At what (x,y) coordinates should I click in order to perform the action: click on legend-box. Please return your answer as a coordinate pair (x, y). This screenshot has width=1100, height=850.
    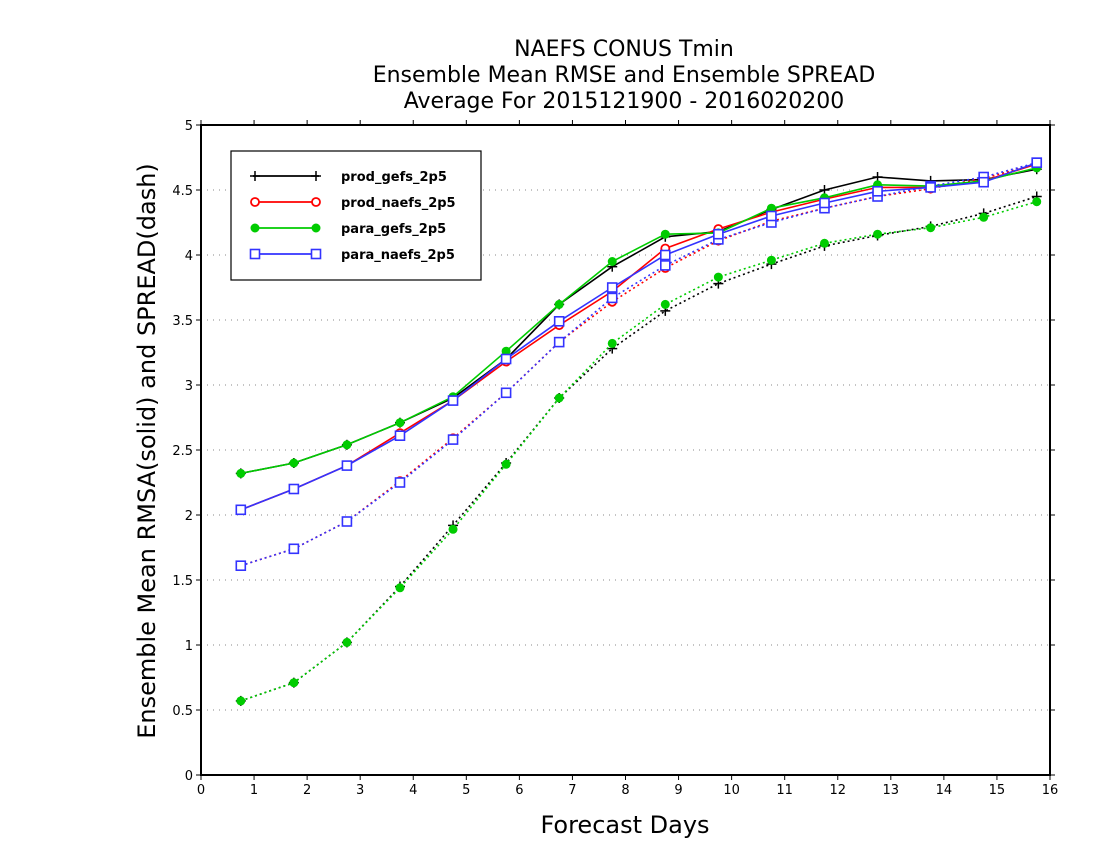
    Looking at the image, I should click on (356, 215).